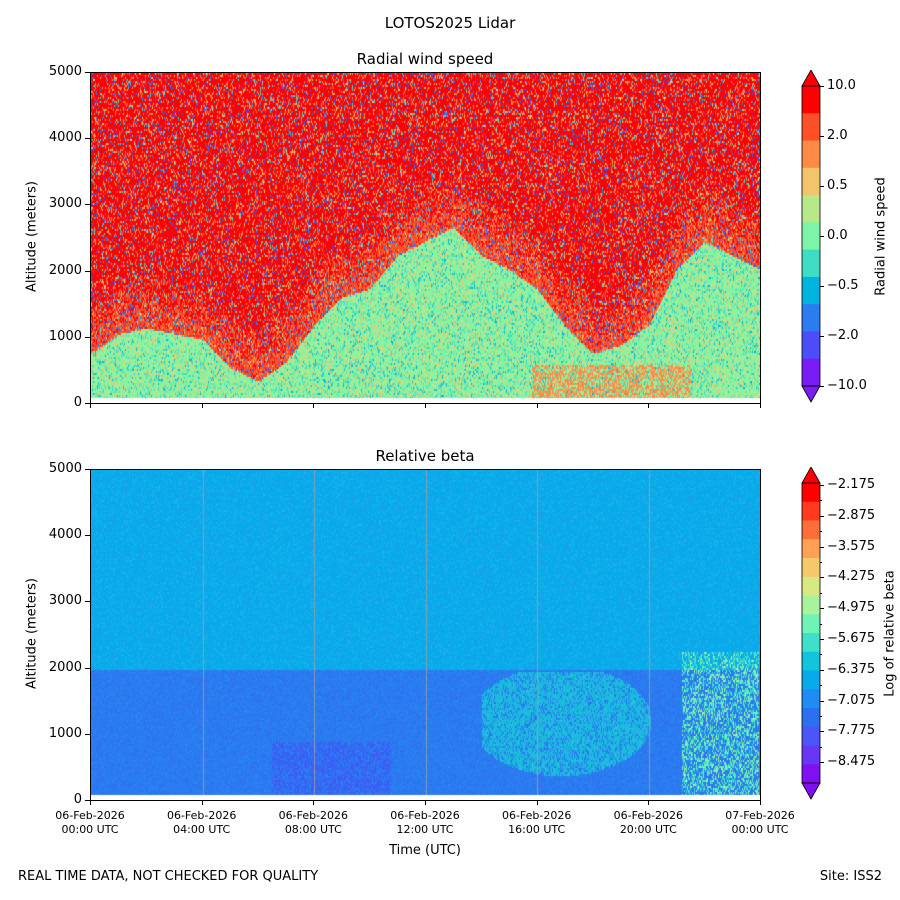 The image size is (900, 900). Describe the element at coordinates (425, 850) in the screenshot. I see `x-axis-label: Time (UTC)` at that location.